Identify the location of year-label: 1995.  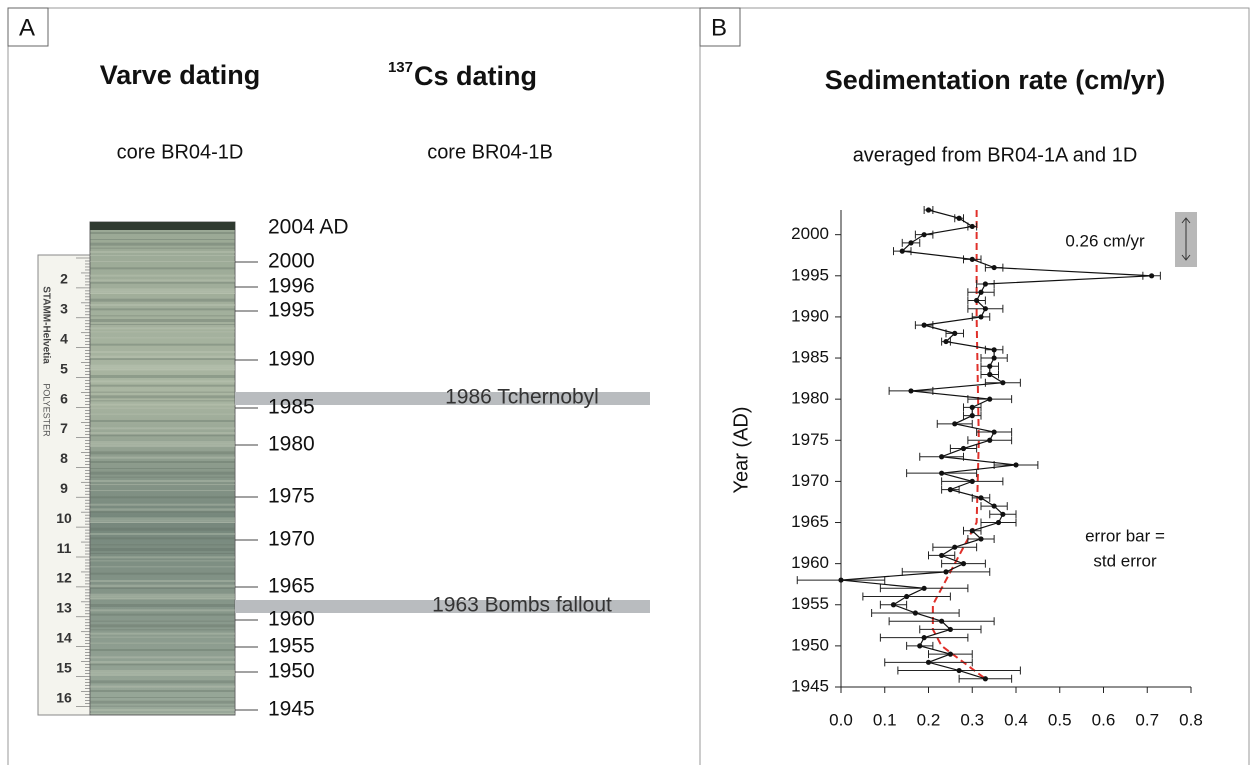
(291, 310).